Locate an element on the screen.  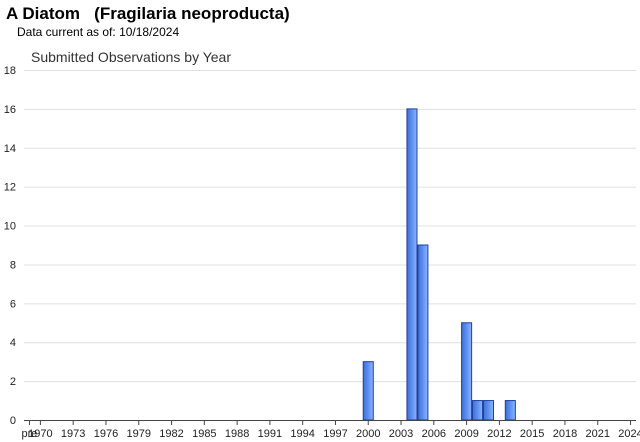
x-tick-label: 2015 is located at coordinates (532, 434).